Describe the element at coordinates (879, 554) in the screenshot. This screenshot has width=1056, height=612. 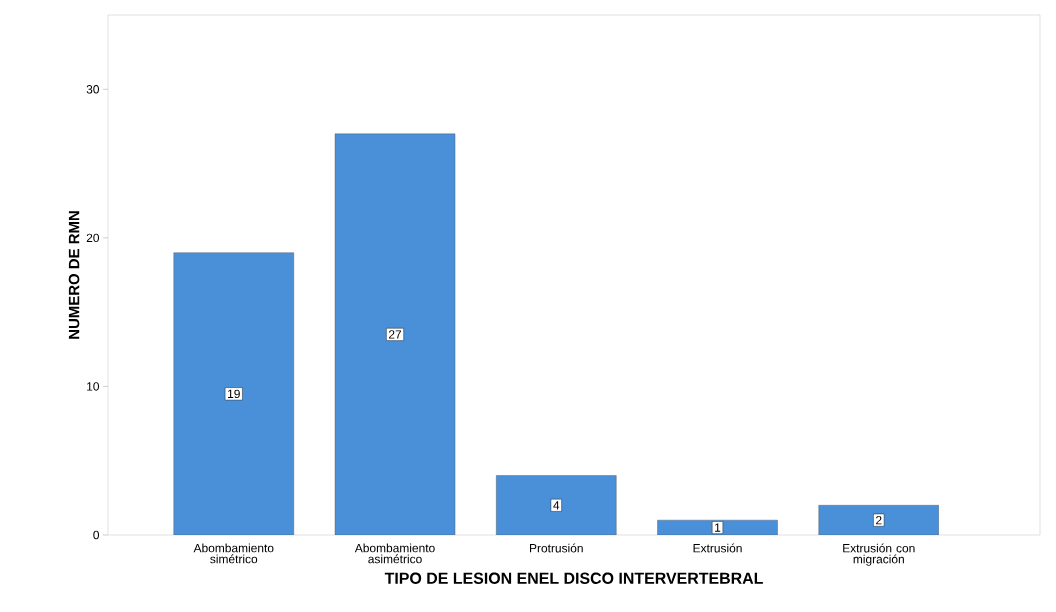
I see `x-tick-label: Extrusión con migración` at that location.